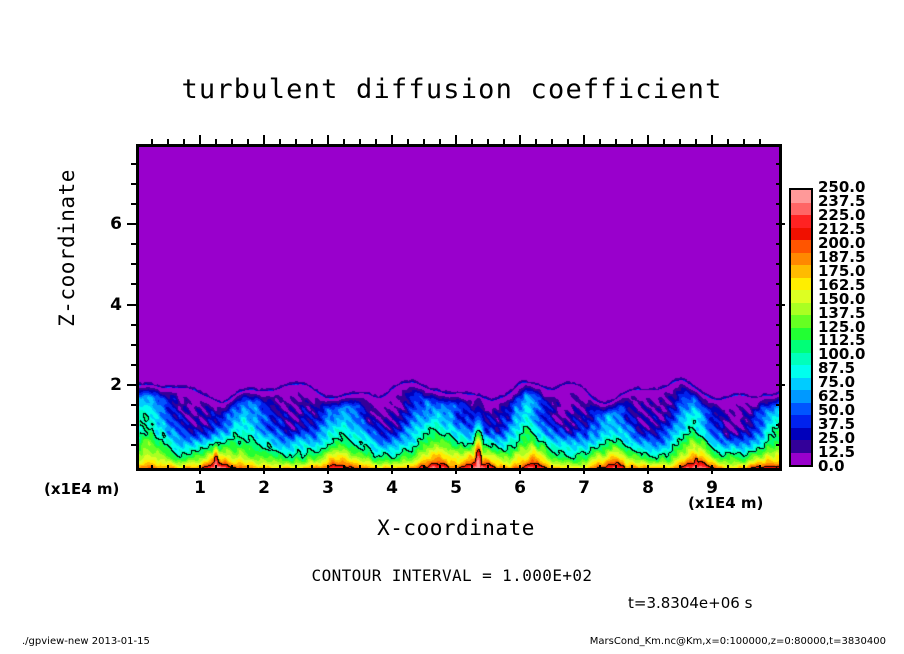 The width and height of the screenshot is (904, 654). I want to click on x-tick-label-3: 3, so click(328, 488).